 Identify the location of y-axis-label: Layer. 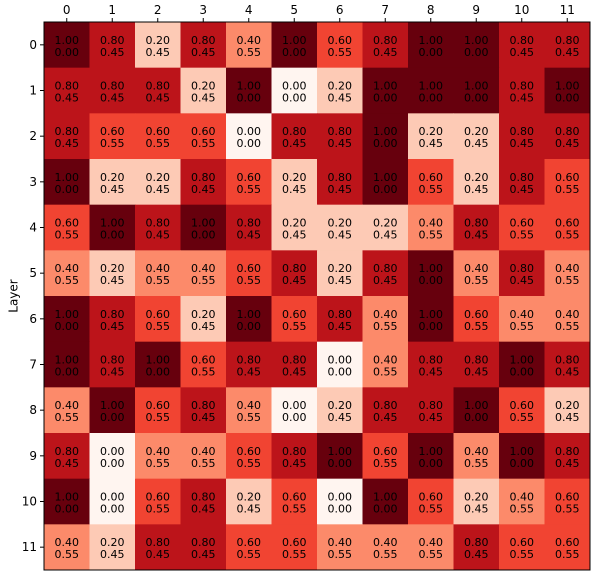
(14, 296).